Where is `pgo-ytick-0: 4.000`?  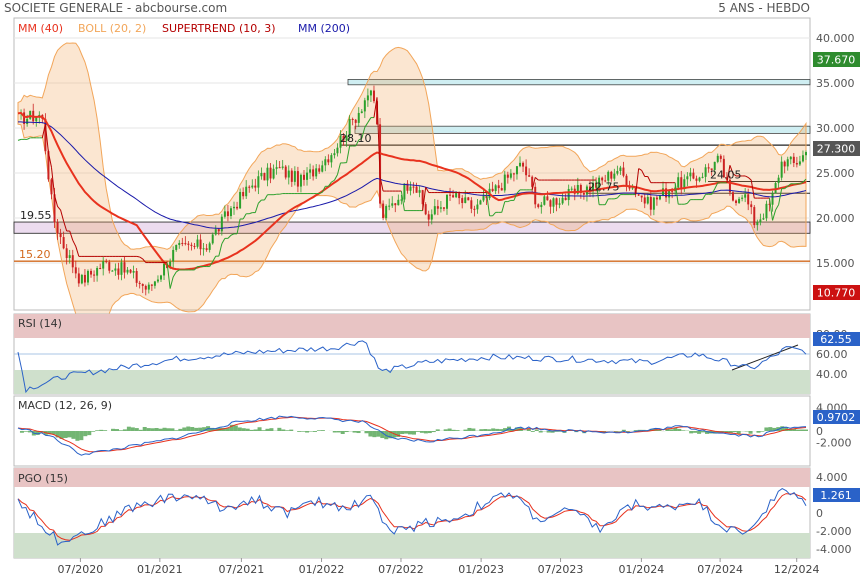
pgo-ytick-0: 4.000 is located at coordinates (832, 477).